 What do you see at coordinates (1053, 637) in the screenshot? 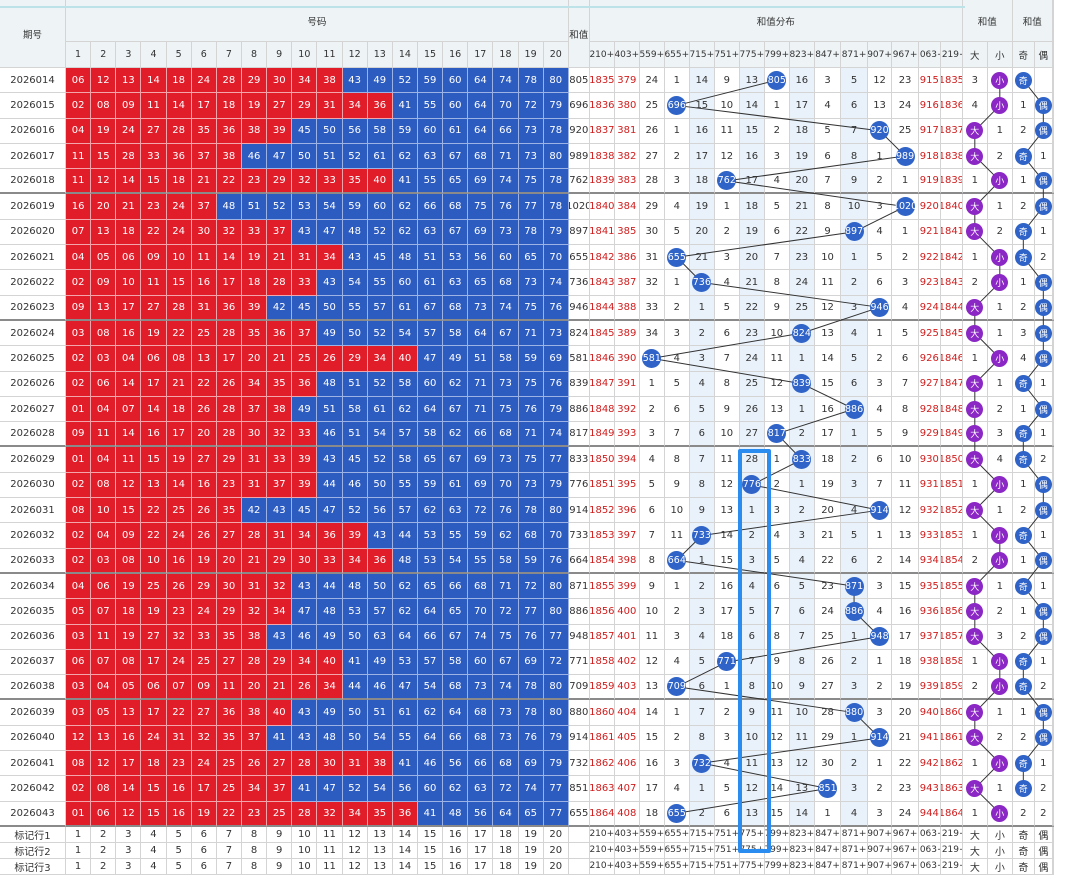
I see `extra-cell` at bounding box center [1053, 637].